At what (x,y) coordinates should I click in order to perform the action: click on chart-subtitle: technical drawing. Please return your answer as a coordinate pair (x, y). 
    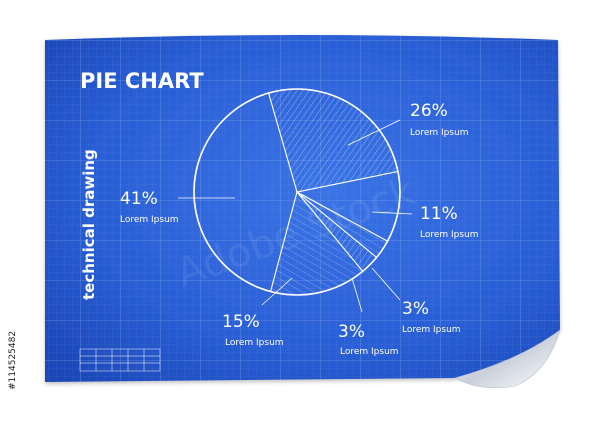
    Looking at the image, I should click on (89, 224).